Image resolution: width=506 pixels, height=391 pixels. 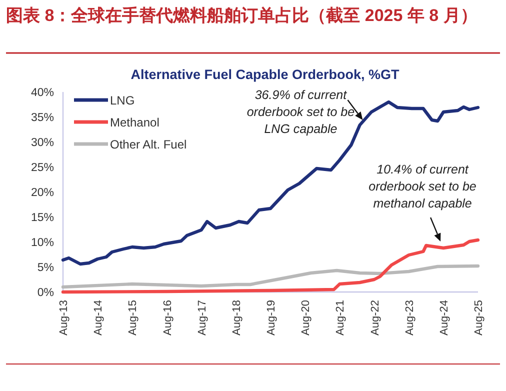 I want to click on y-tick-label: 15%, so click(x=42, y=218).